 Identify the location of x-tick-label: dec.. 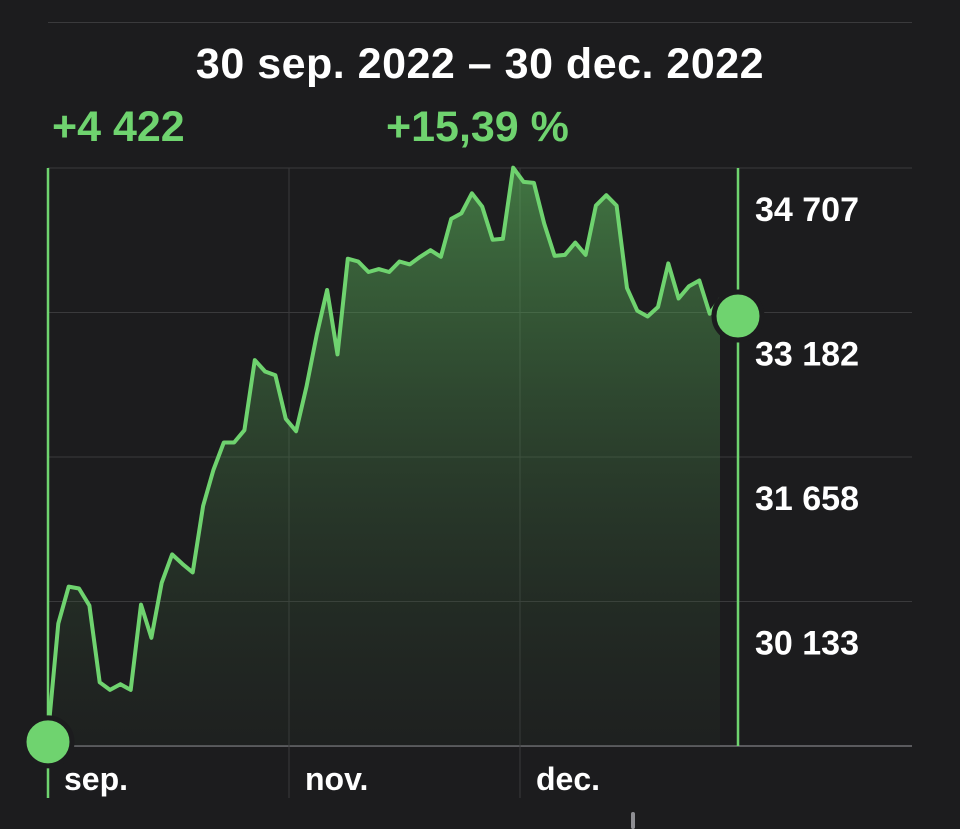
(568, 779).